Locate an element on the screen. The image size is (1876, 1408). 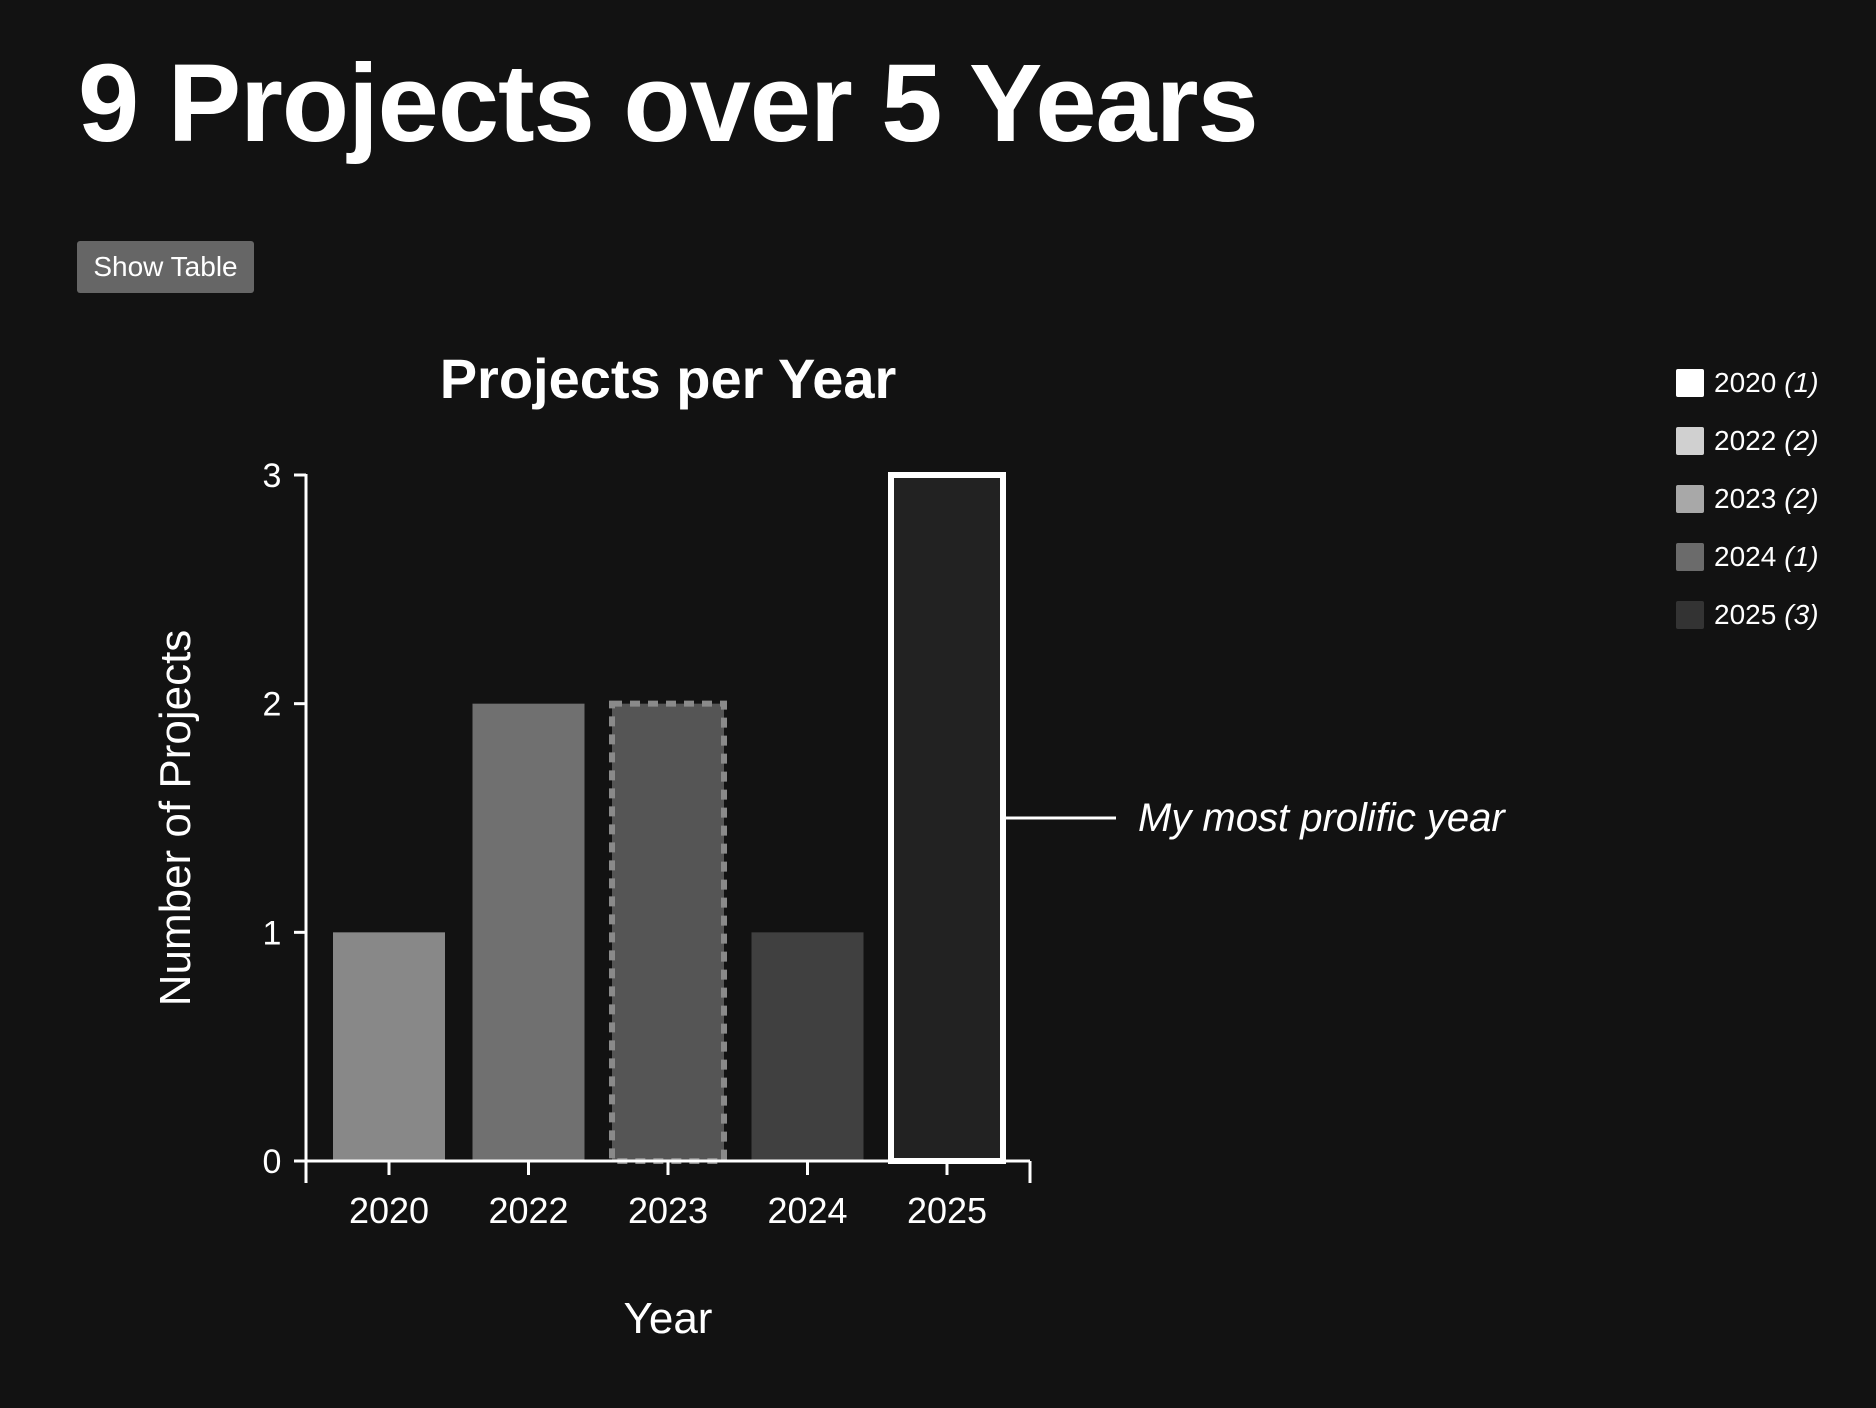
legend-item-2025: 2025 (3) is located at coordinates (1747, 615).